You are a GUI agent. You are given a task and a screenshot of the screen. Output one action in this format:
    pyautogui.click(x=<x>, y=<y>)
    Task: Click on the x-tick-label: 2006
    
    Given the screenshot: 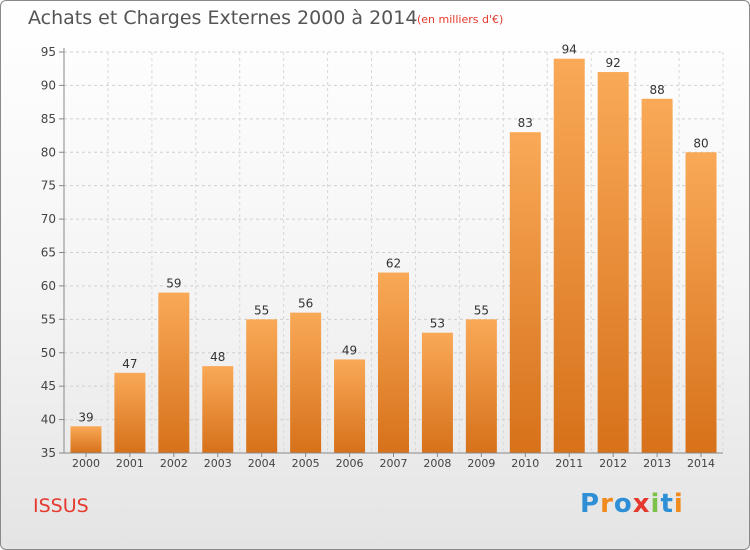 What is the action you would take?
    pyautogui.click(x=350, y=463)
    